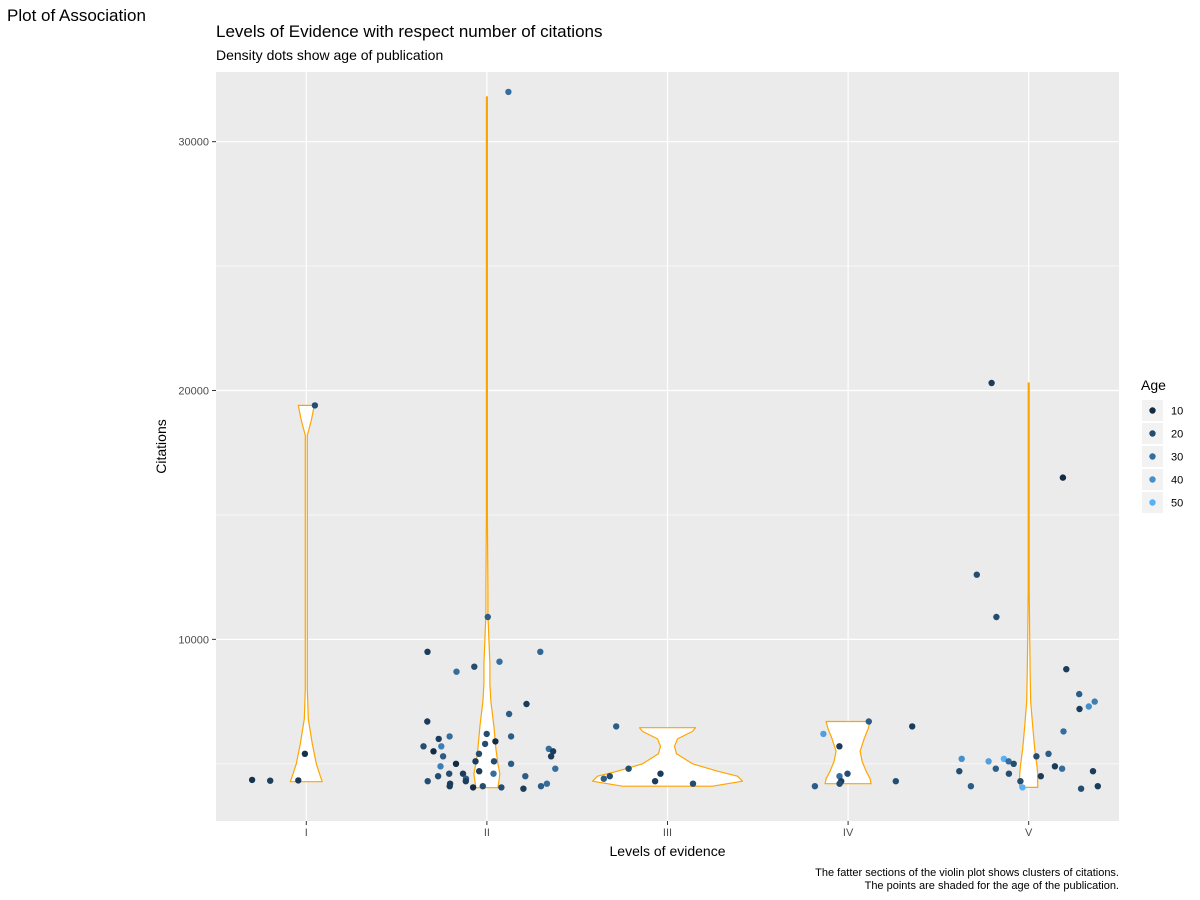  I want to click on y-tick-label: 30000, so click(193, 143).